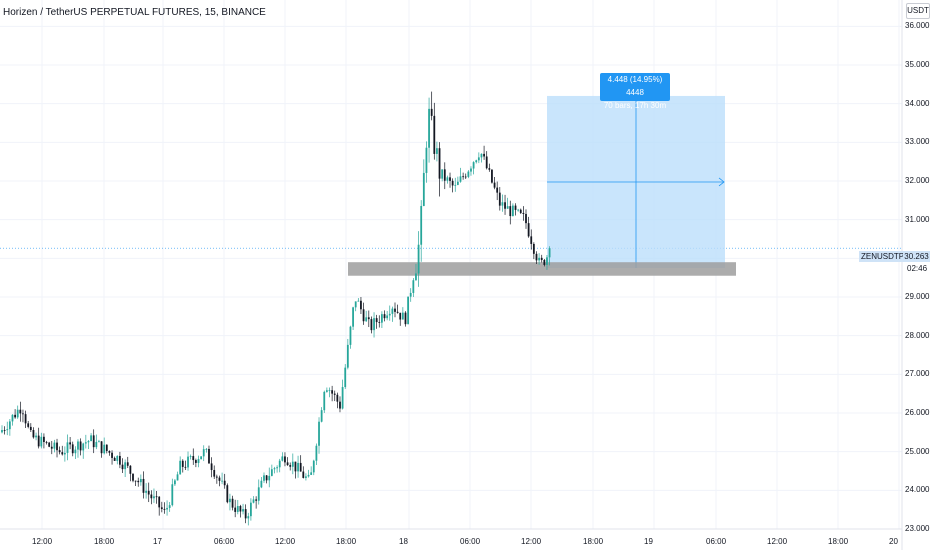 The image size is (932, 550). What do you see at coordinates (635, 105) in the screenshot?
I see `measure-bars-text: 70 bars, 17h 30m` at bounding box center [635, 105].